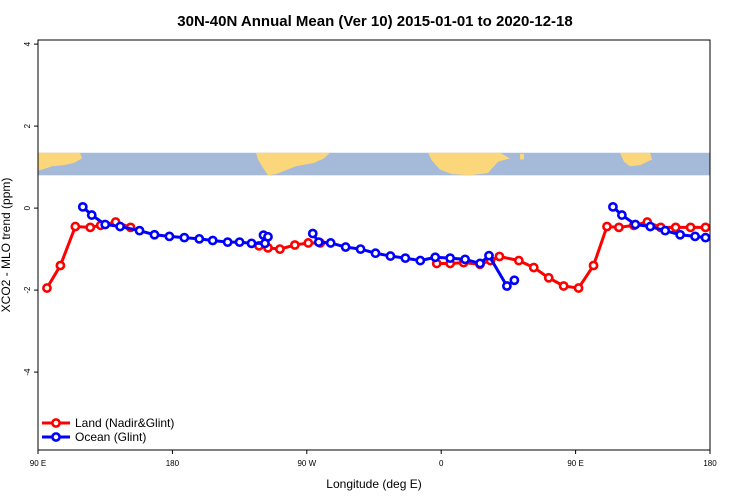  Describe the element at coordinates (373, 459) in the screenshot. I see `x-axis: 90 E 180 90 W 0 90 E 180` at that location.